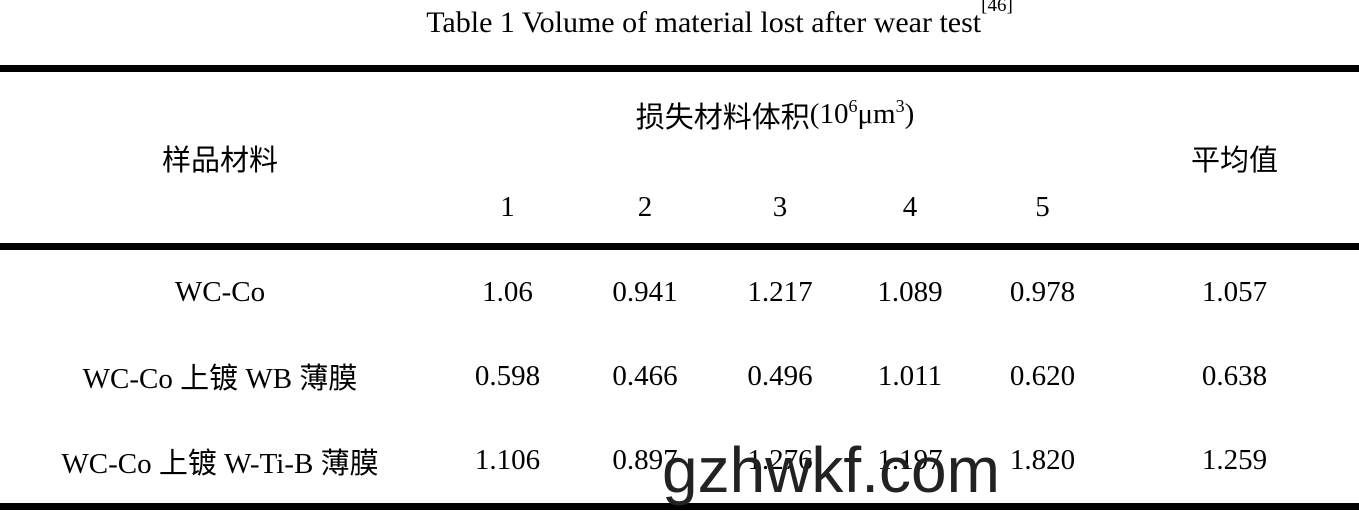  Describe the element at coordinates (876, 114) in the screenshot. I see `volume-unit-micrometer: μm` at that location.